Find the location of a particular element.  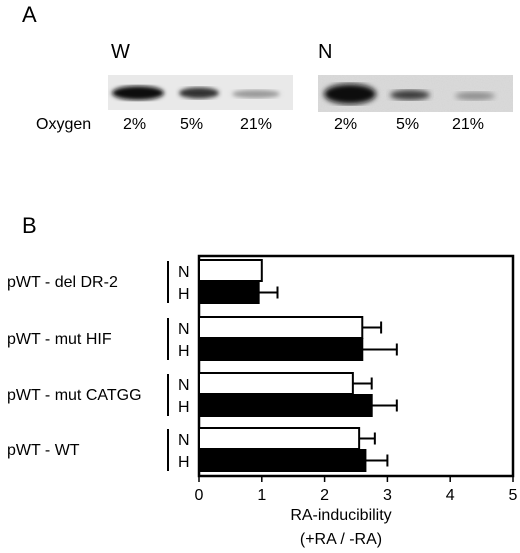

western-blot-w is located at coordinates (200, 92).